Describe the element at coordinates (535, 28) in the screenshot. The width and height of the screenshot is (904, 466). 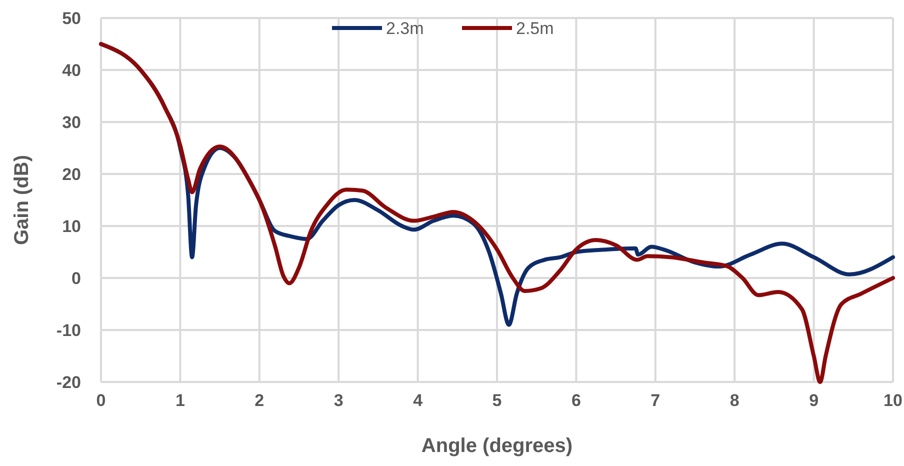
I see `legend-label: 2.5m` at that location.